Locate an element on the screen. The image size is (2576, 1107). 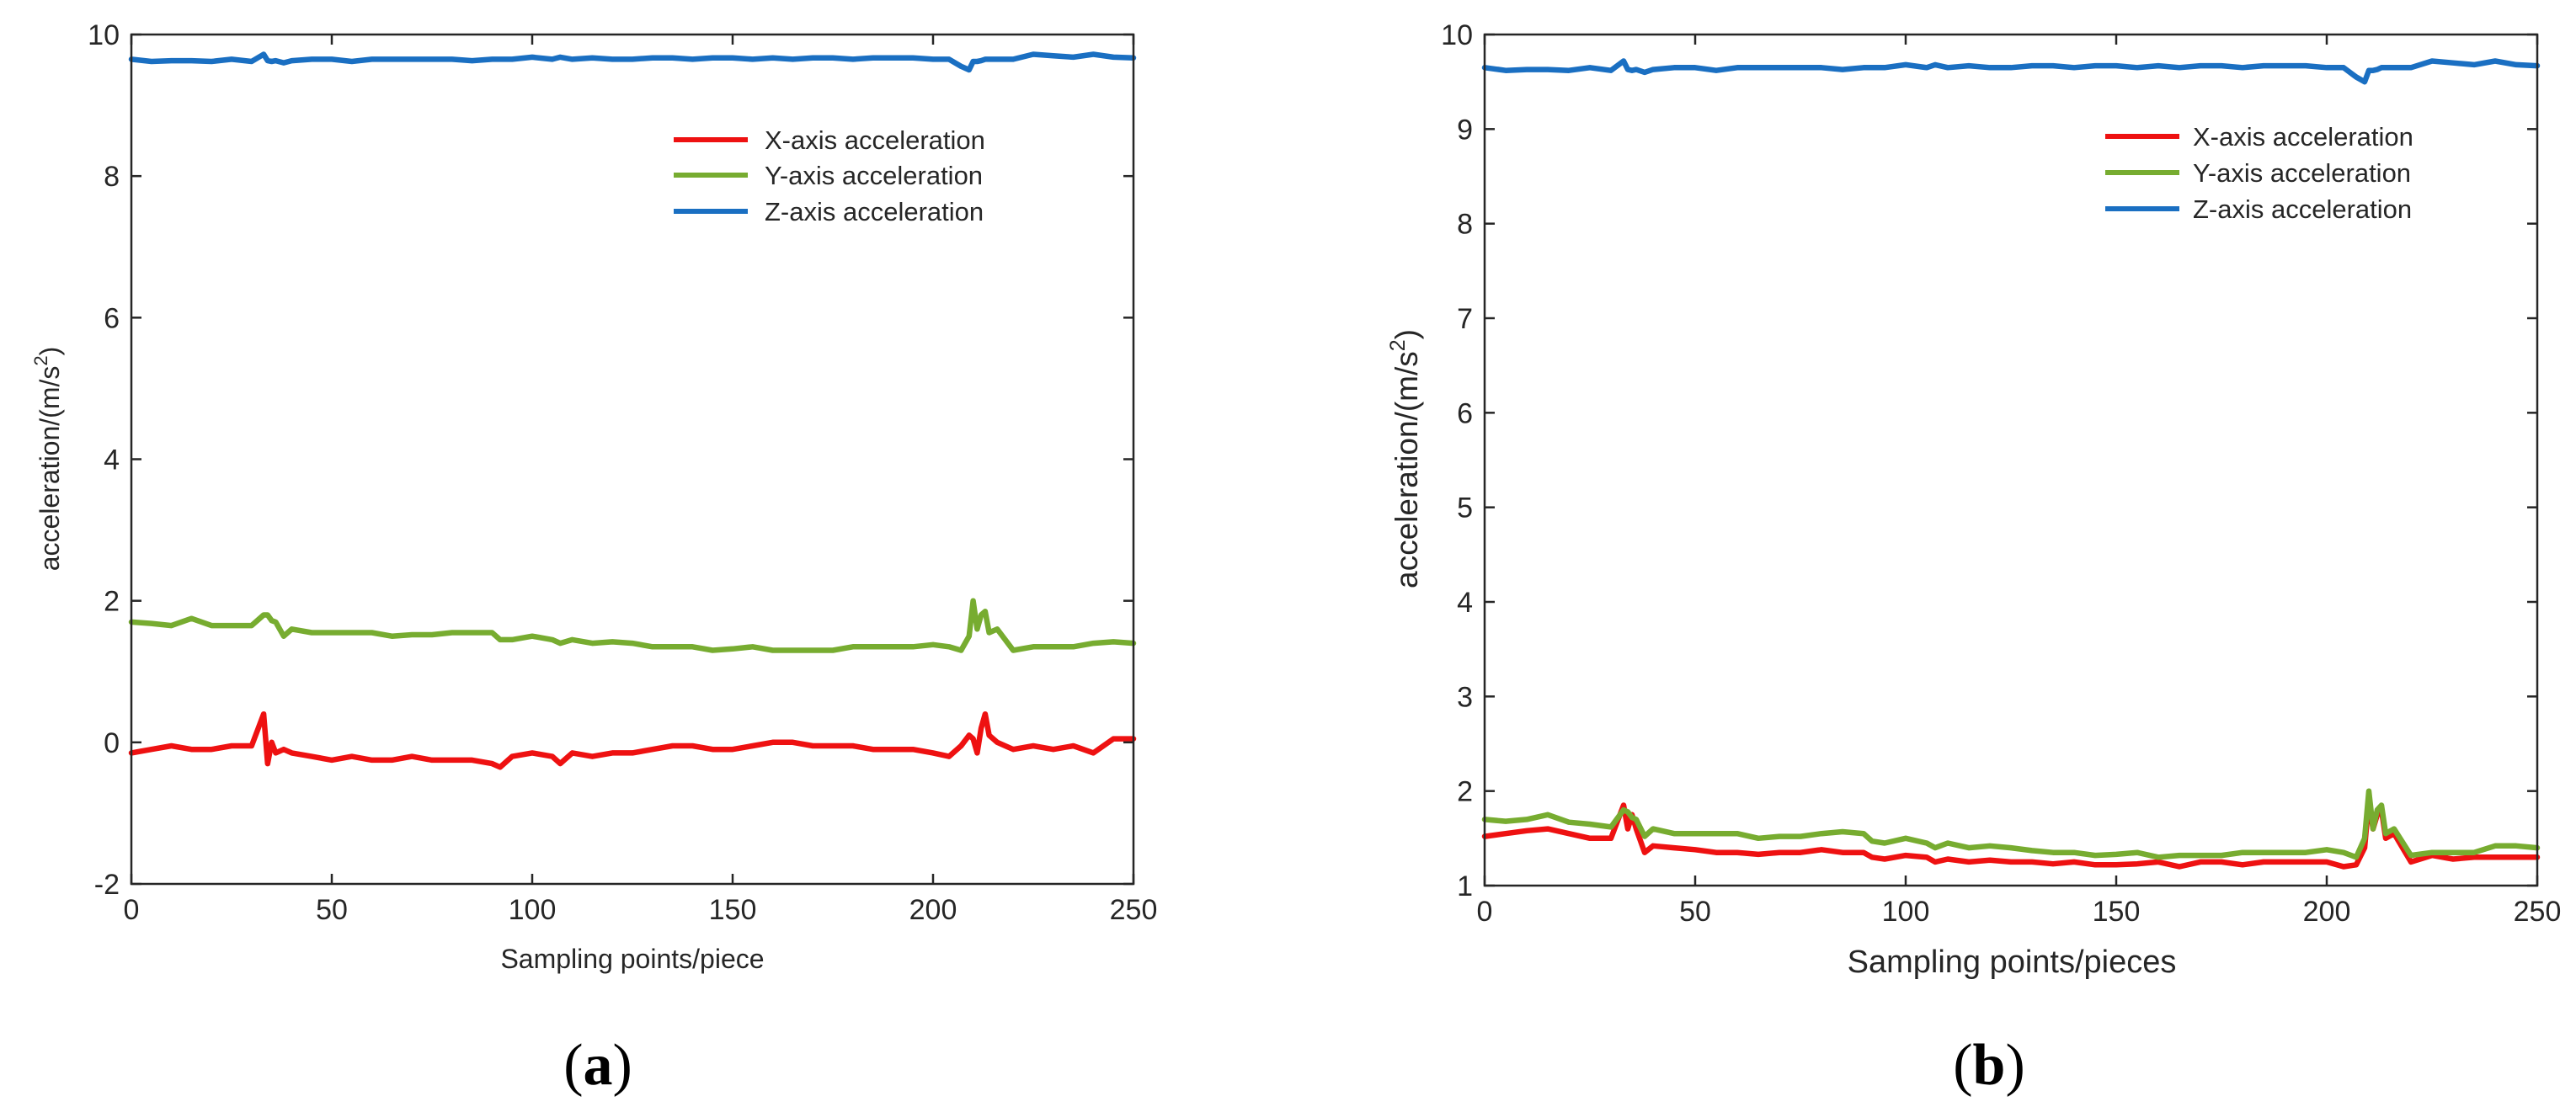
x-tick-label-b-150: 150 is located at coordinates (2117, 912).